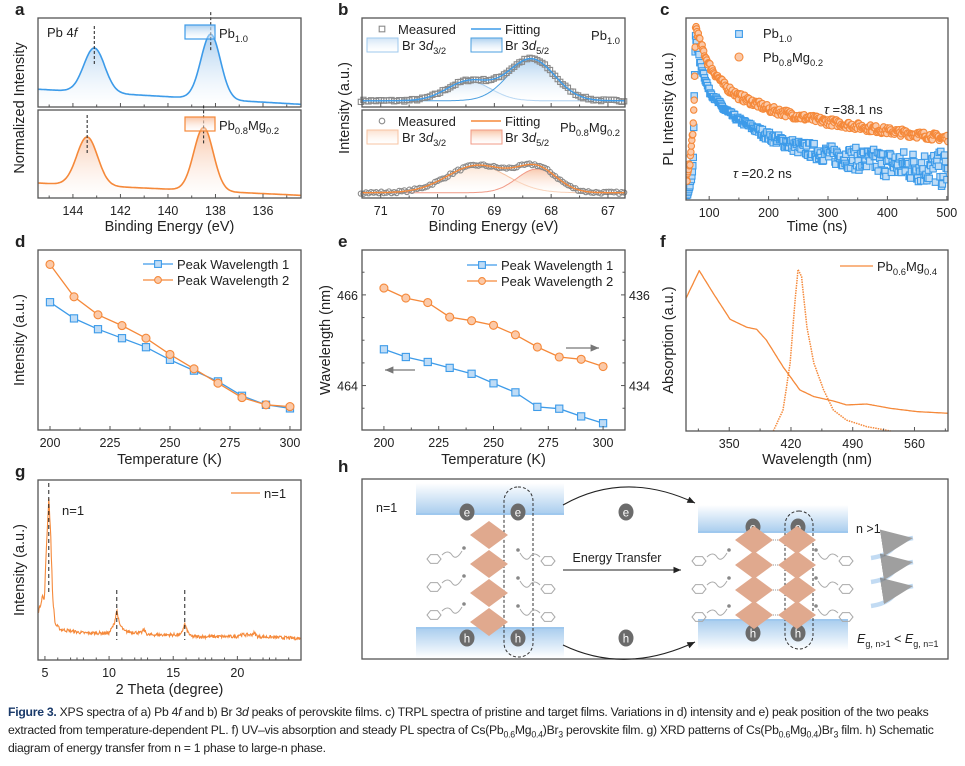 This screenshot has height=766, width=965. I want to click on absorption-curve, so click(817, 341).